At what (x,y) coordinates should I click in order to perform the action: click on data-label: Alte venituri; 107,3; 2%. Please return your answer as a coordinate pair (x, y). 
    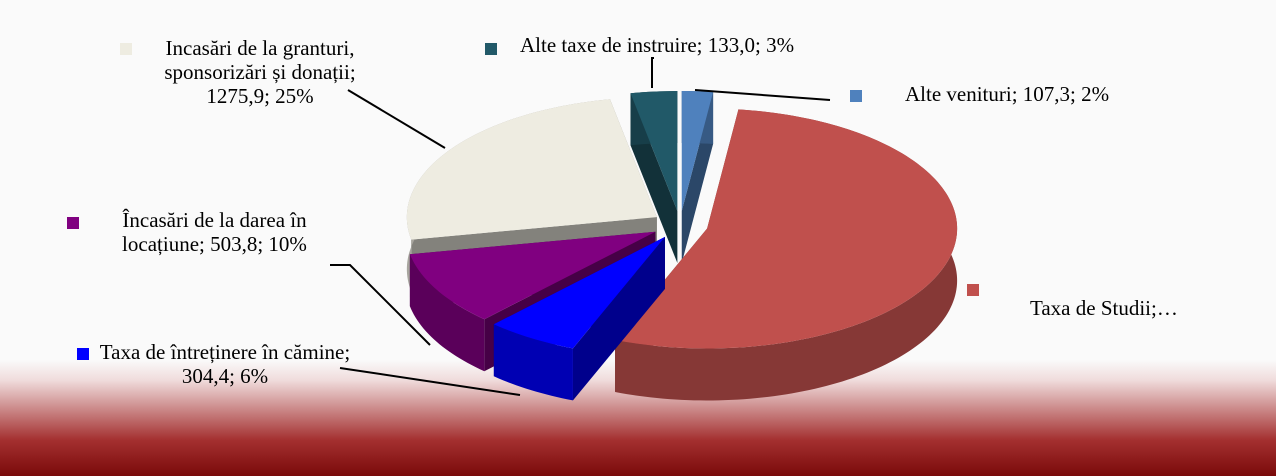
    Looking at the image, I should click on (1007, 94).